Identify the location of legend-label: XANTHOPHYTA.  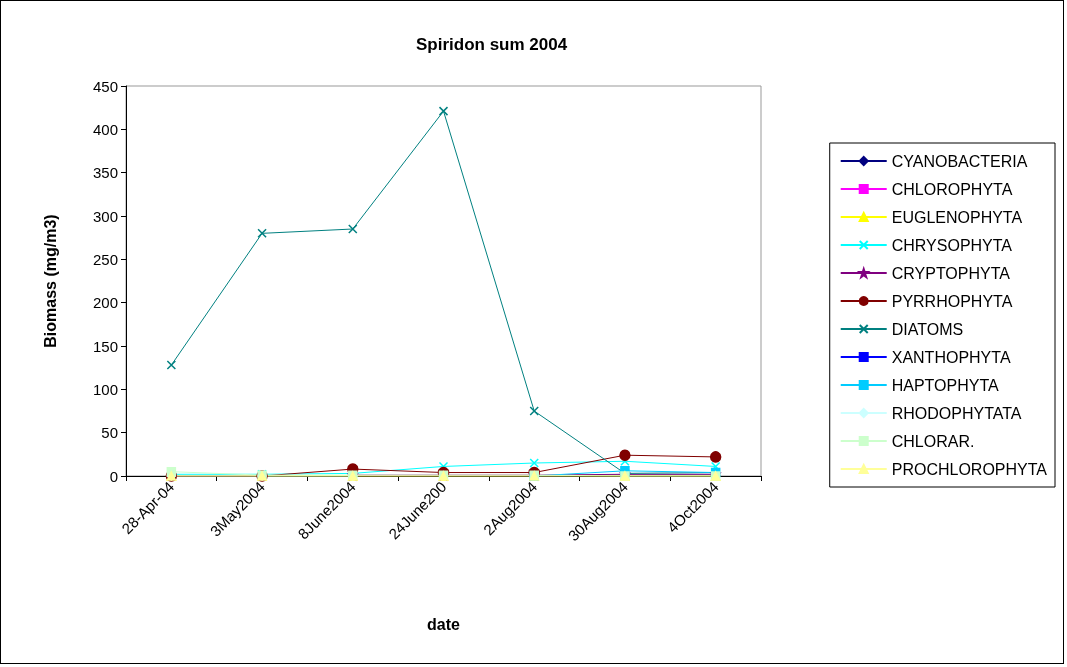
(951, 357).